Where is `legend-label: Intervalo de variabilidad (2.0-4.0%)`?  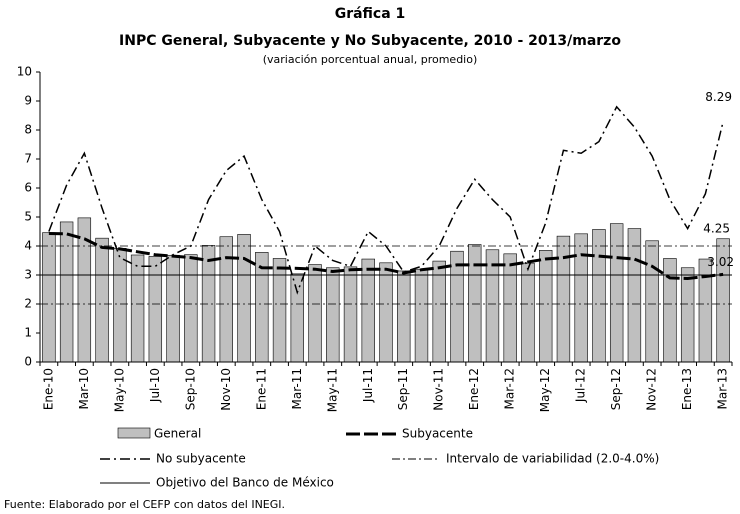 legend-label: Intervalo de variabilidad (2.0-4.0%) is located at coordinates (552, 459).